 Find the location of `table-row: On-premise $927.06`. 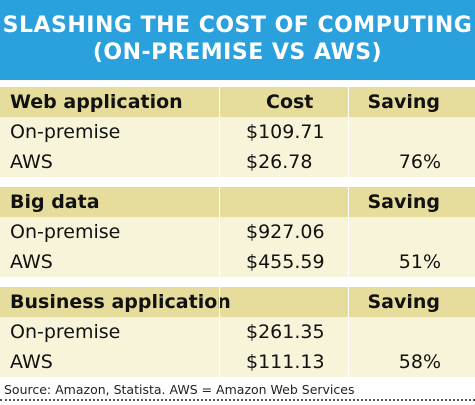

table-row: On-premise $927.06 is located at coordinates (237, 232).